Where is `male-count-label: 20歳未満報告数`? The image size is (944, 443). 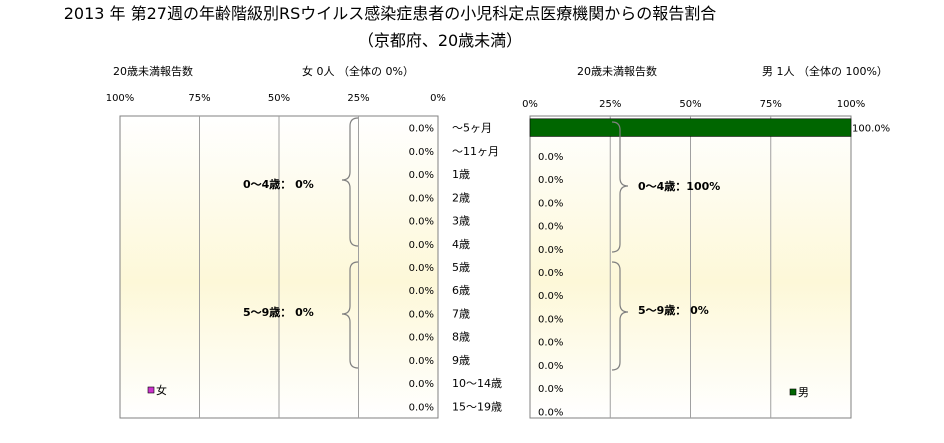 male-count-label: 20歳未満報告数 is located at coordinates (617, 71).